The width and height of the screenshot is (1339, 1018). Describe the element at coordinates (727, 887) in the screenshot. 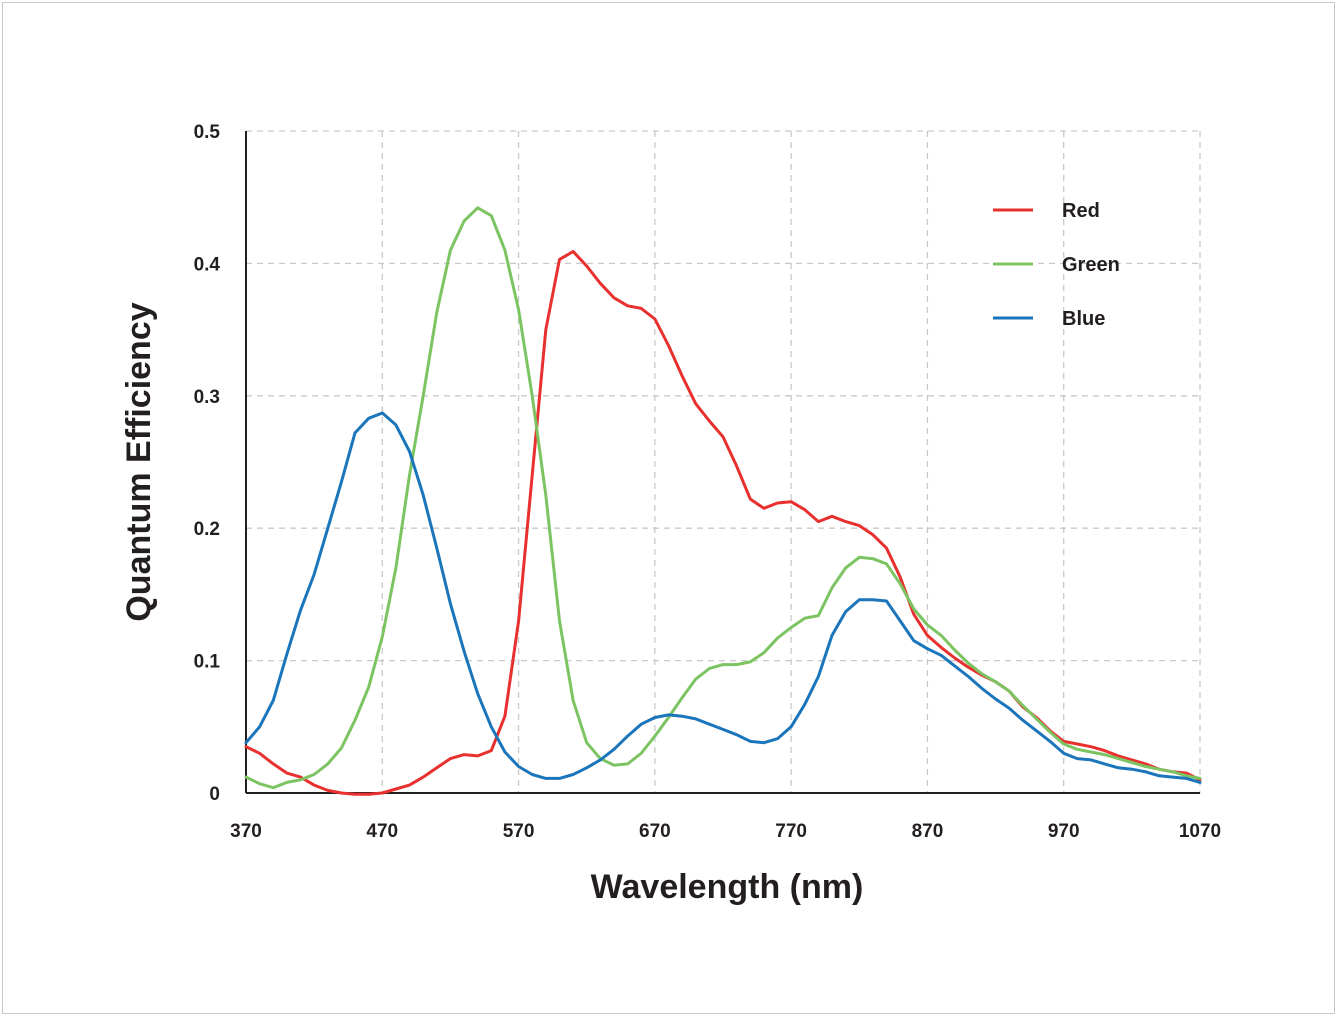

I see `x-axis-title: Wavelength (nm)` at that location.